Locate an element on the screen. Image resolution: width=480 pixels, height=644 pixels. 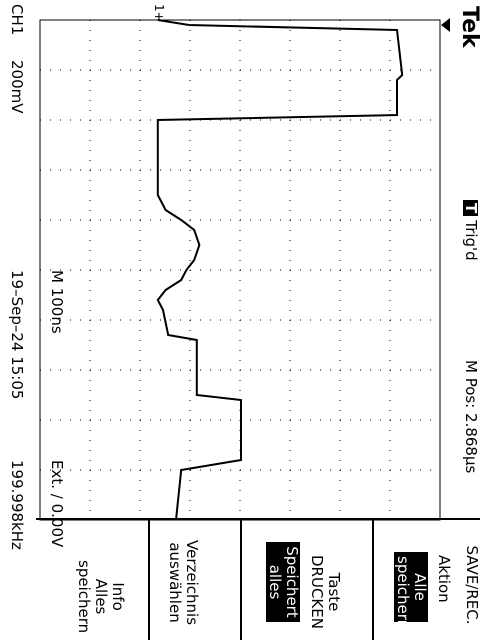
timestamp: 19–Sep–24 15:05 is located at coordinates (17, 335).